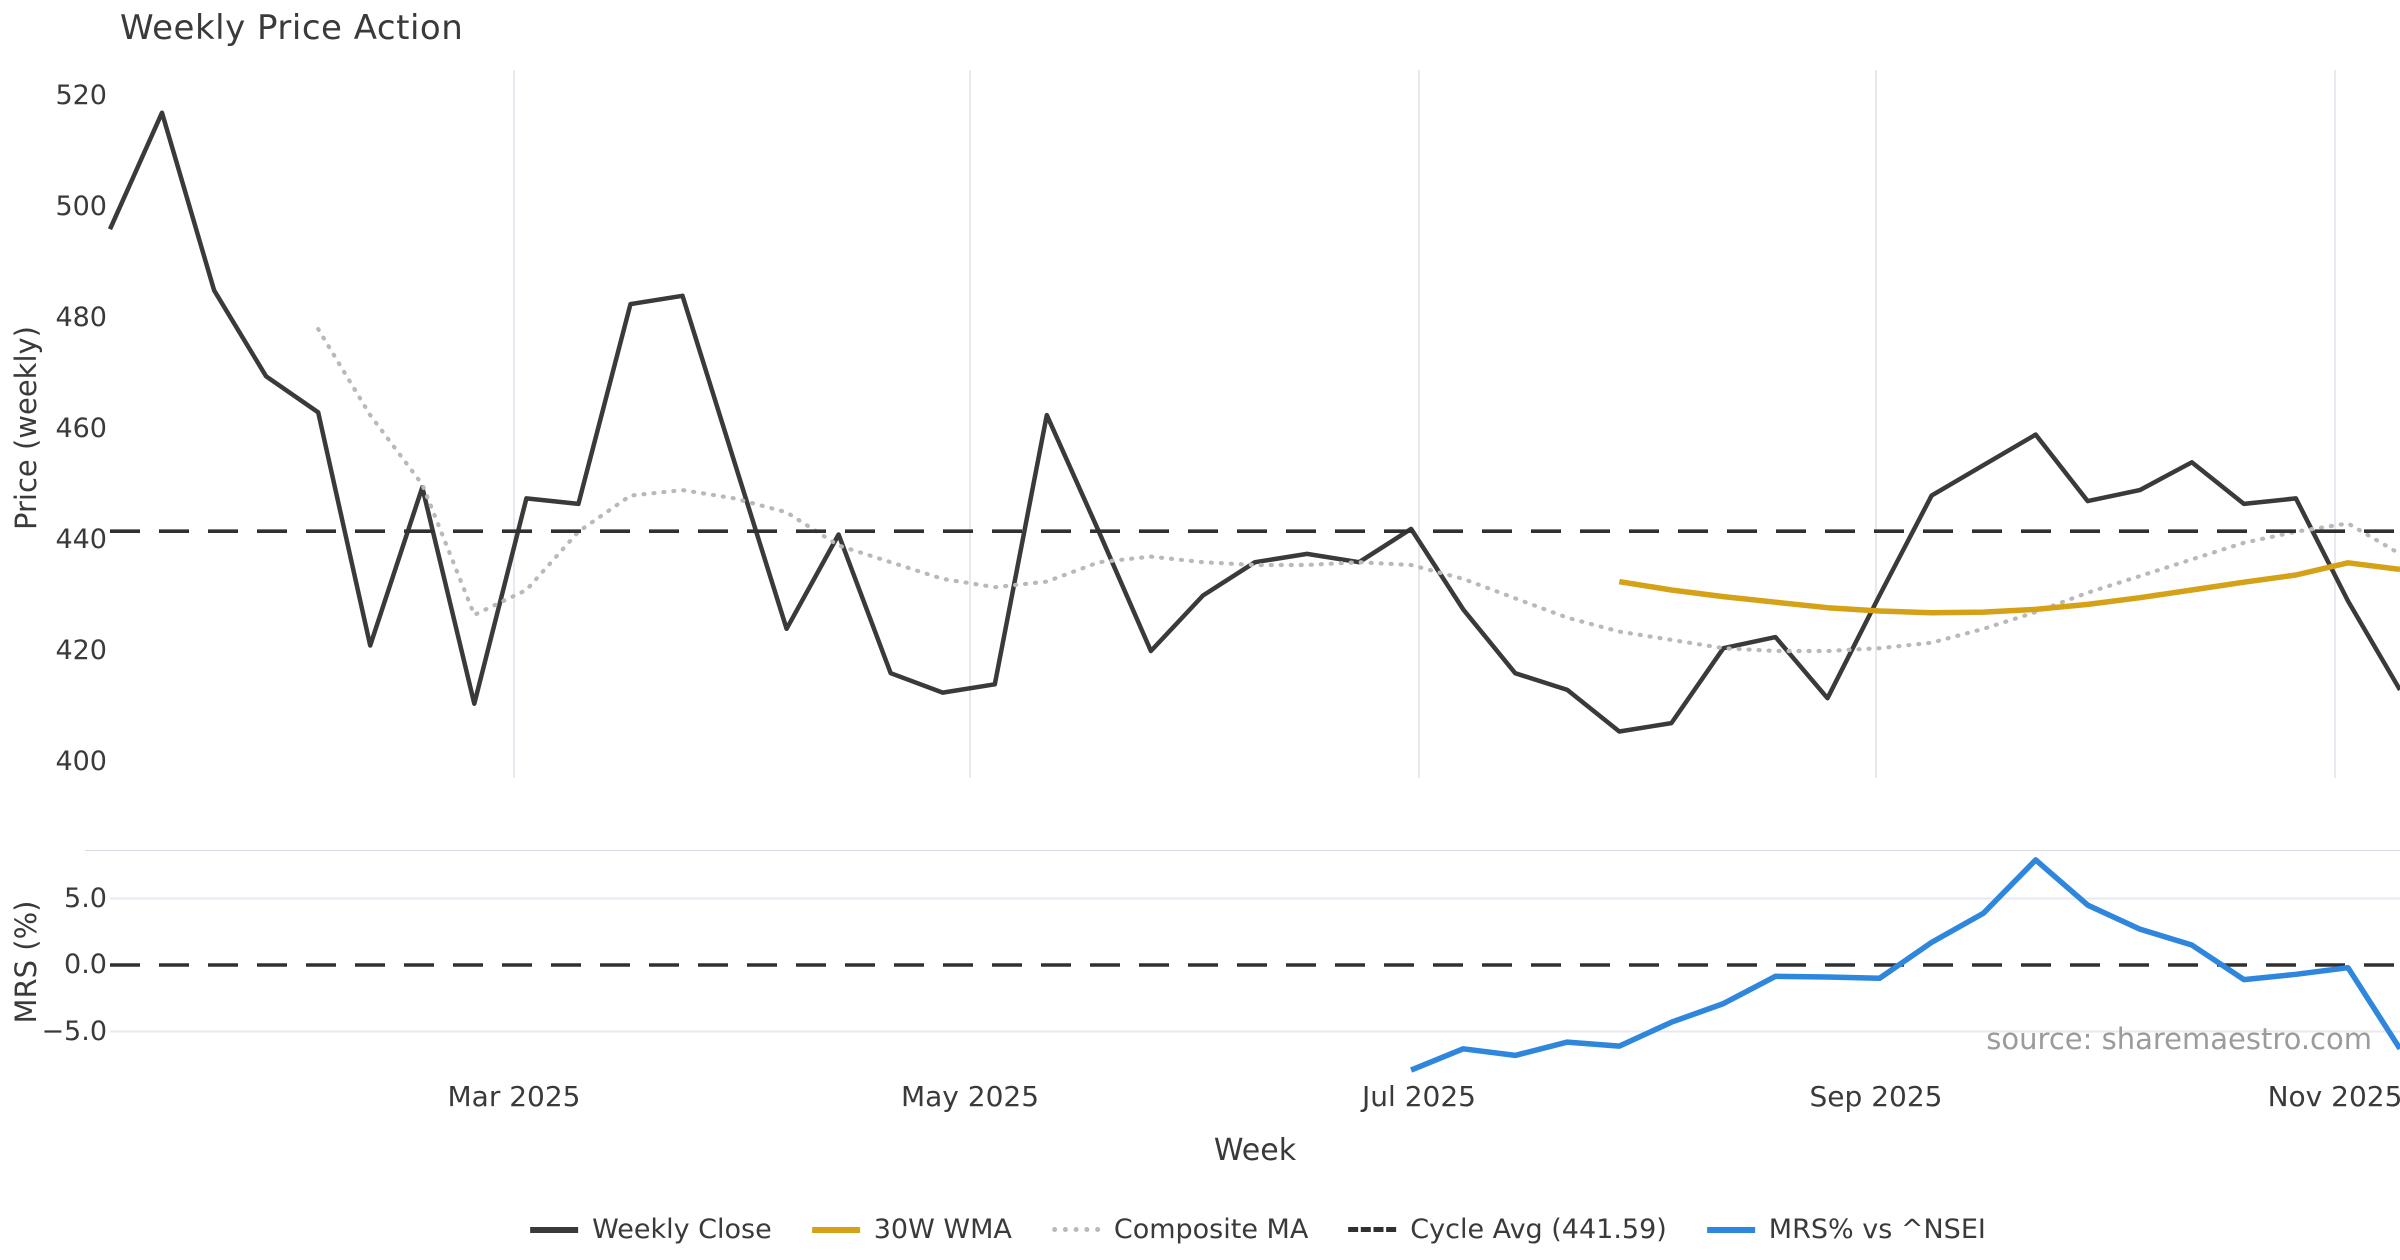 Image resolution: width=2400 pixels, height=1260 pixels. What do you see at coordinates (942, 1229) in the screenshot?
I see `legend-label: 30W WMA` at bounding box center [942, 1229].